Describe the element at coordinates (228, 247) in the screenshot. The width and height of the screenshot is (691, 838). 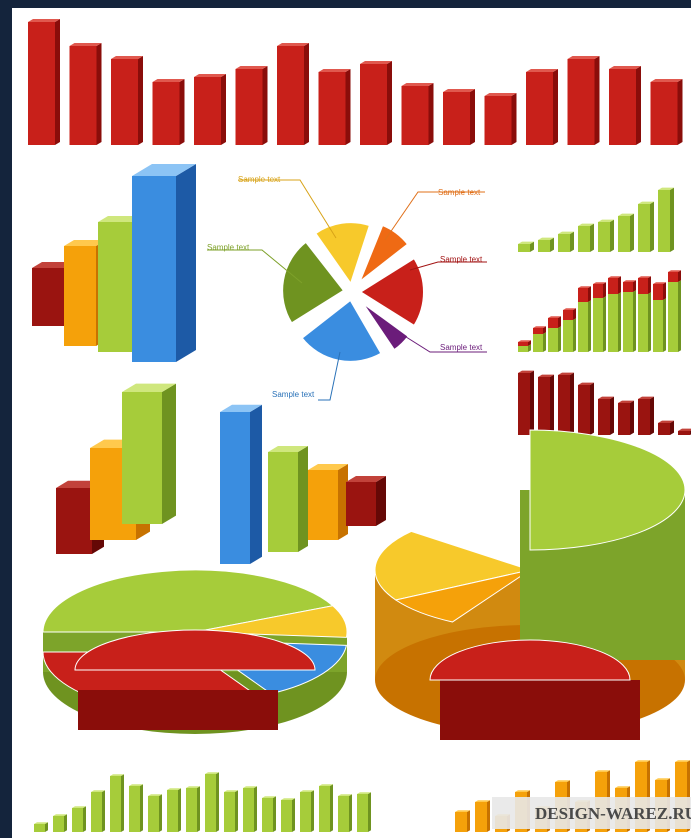
I see `pie-label: Sample text` at that location.